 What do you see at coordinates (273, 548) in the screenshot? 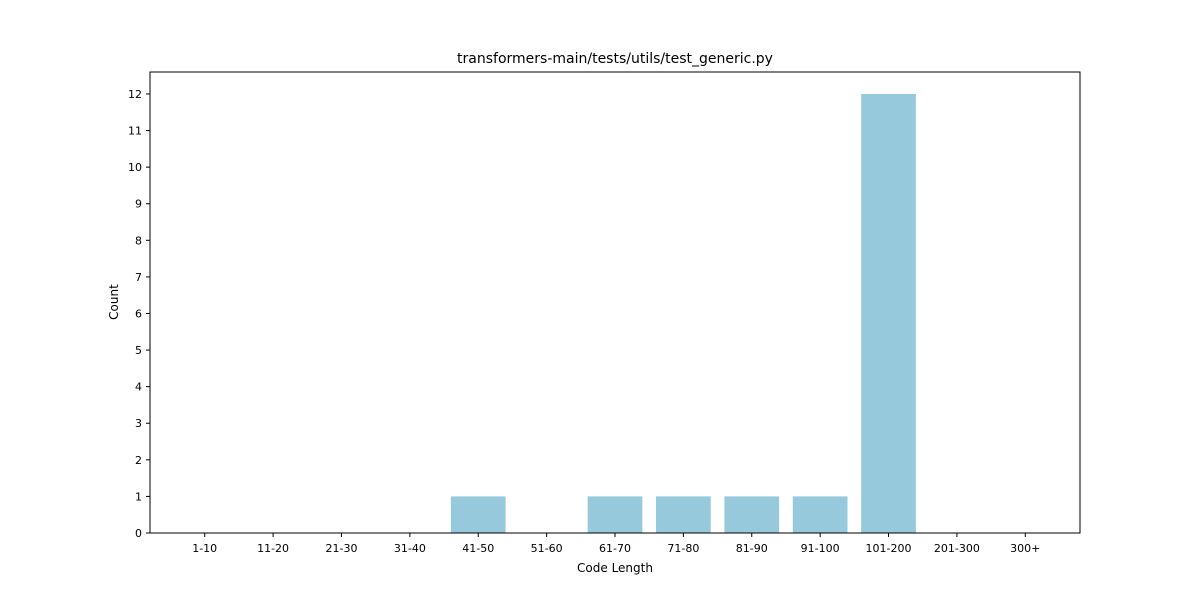
I see `x-tick-label: 11-20` at bounding box center [273, 548].